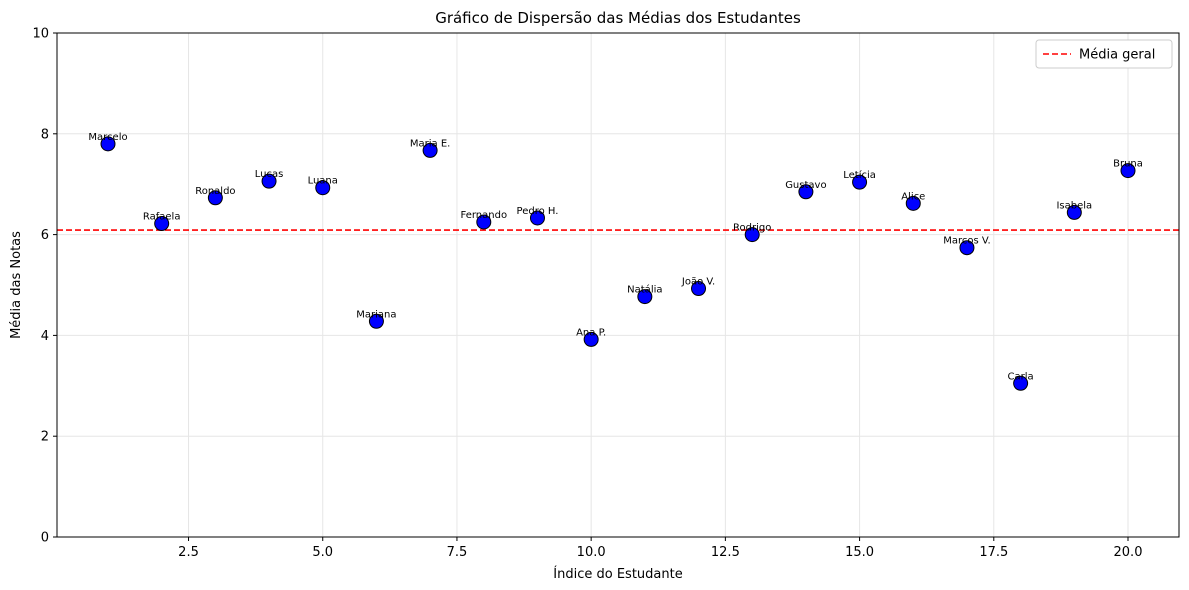  Describe the element at coordinates (725, 552) in the screenshot. I see `x-tick-label: 12.5` at that location.